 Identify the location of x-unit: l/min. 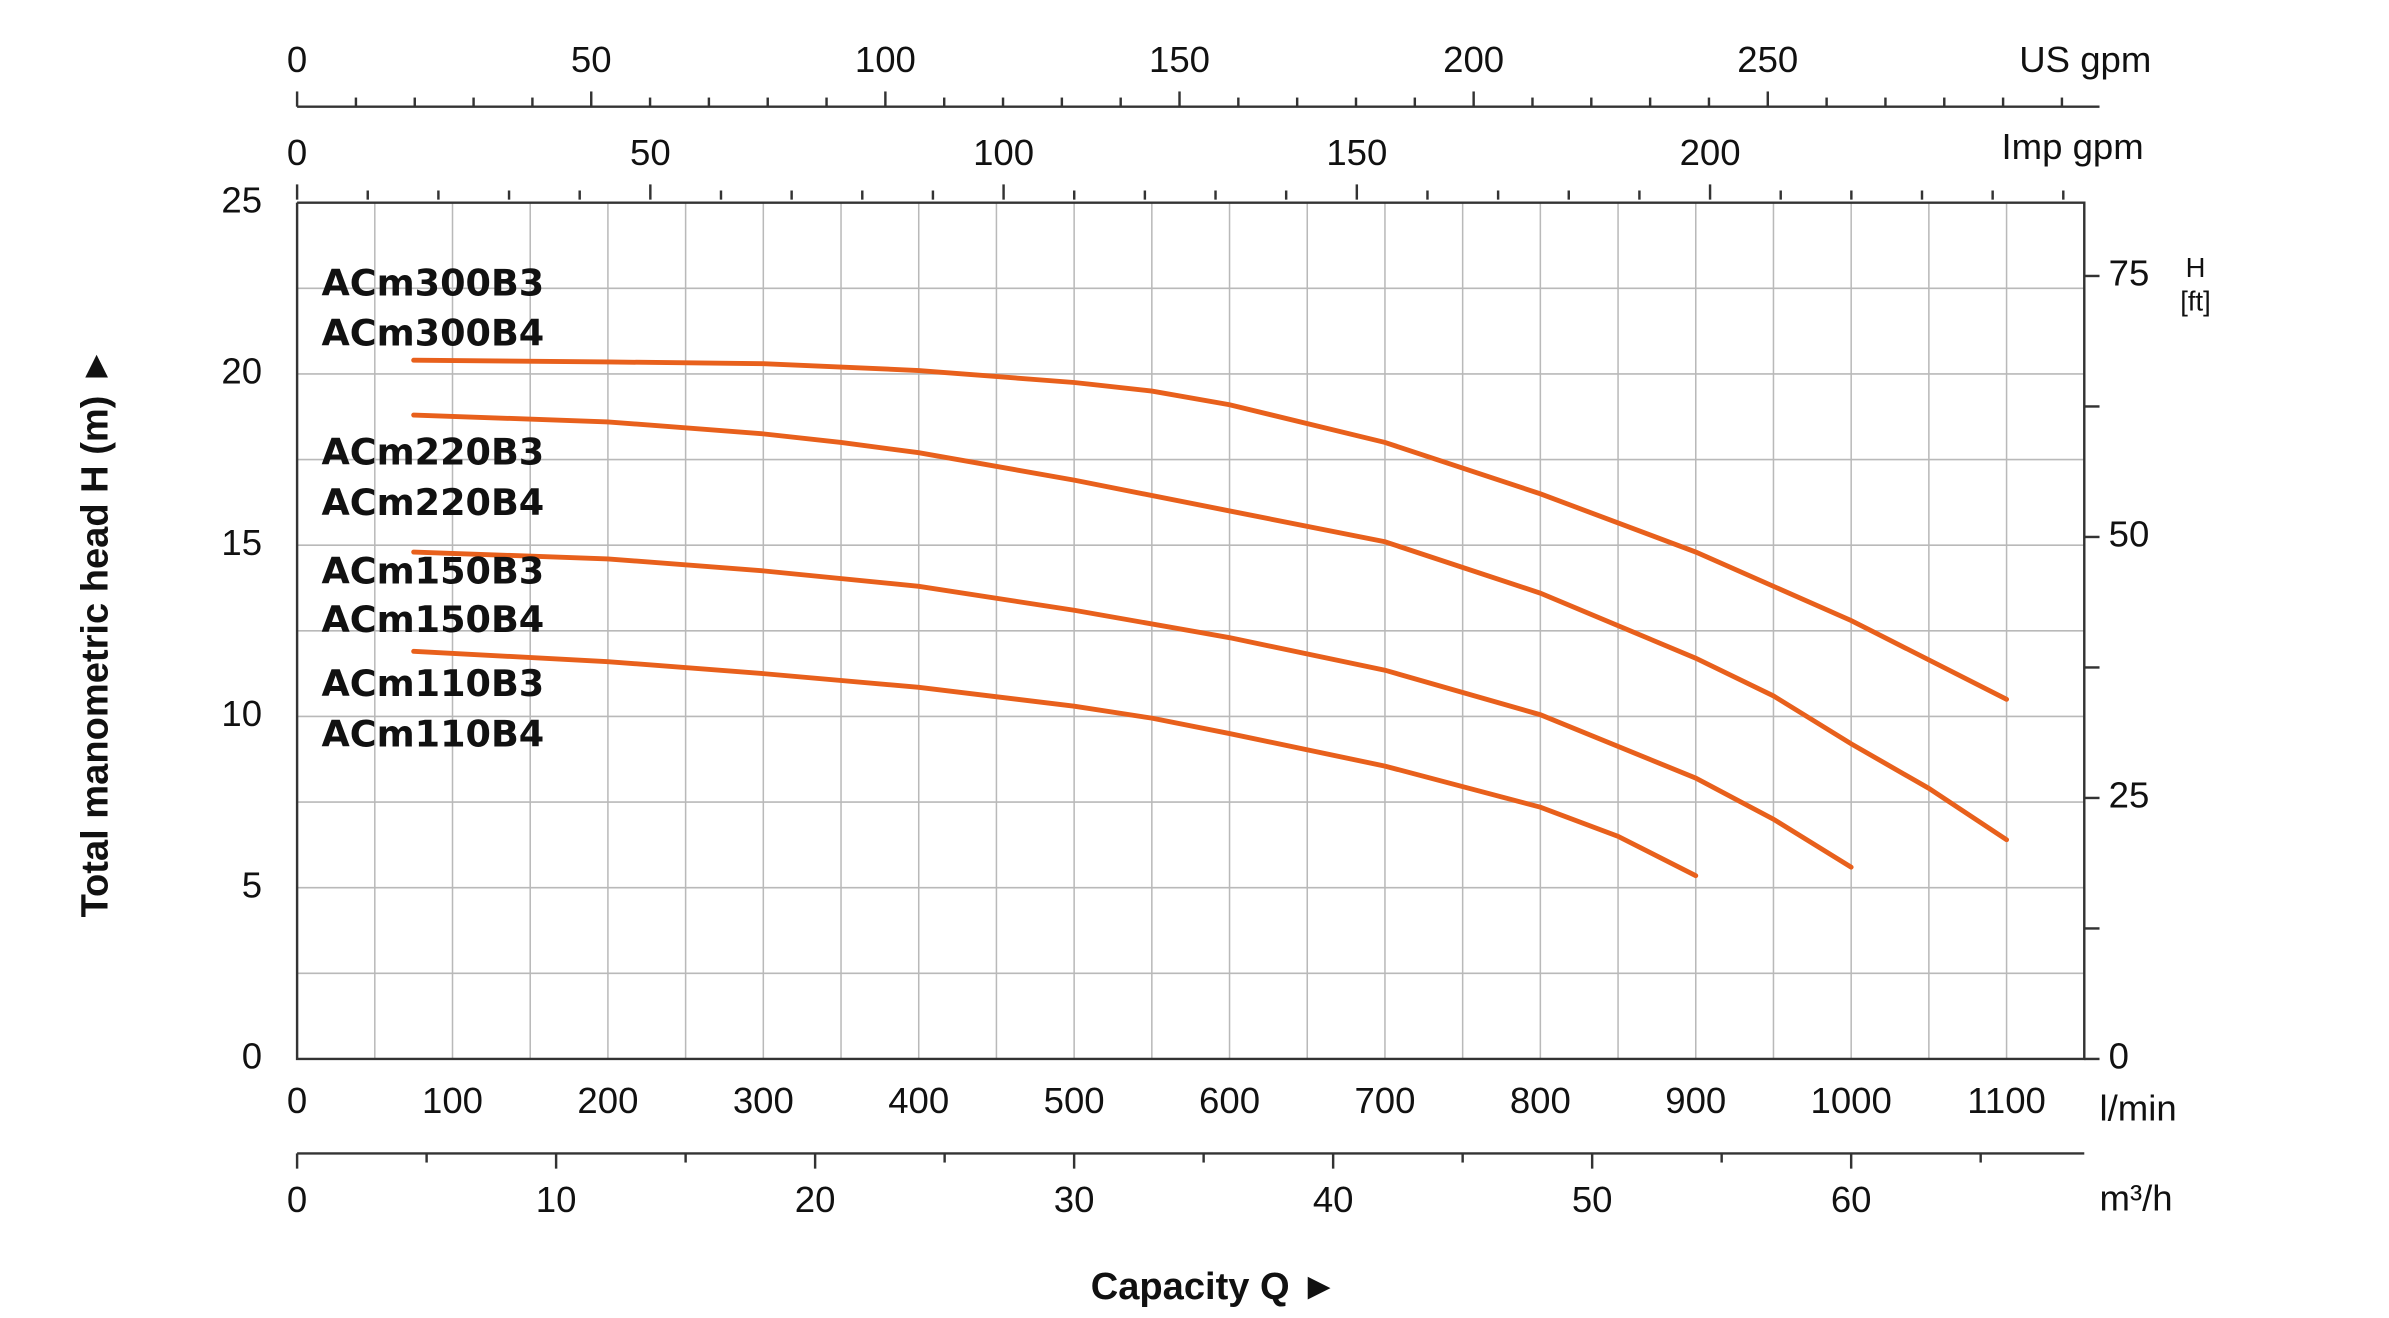
(2138, 1107).